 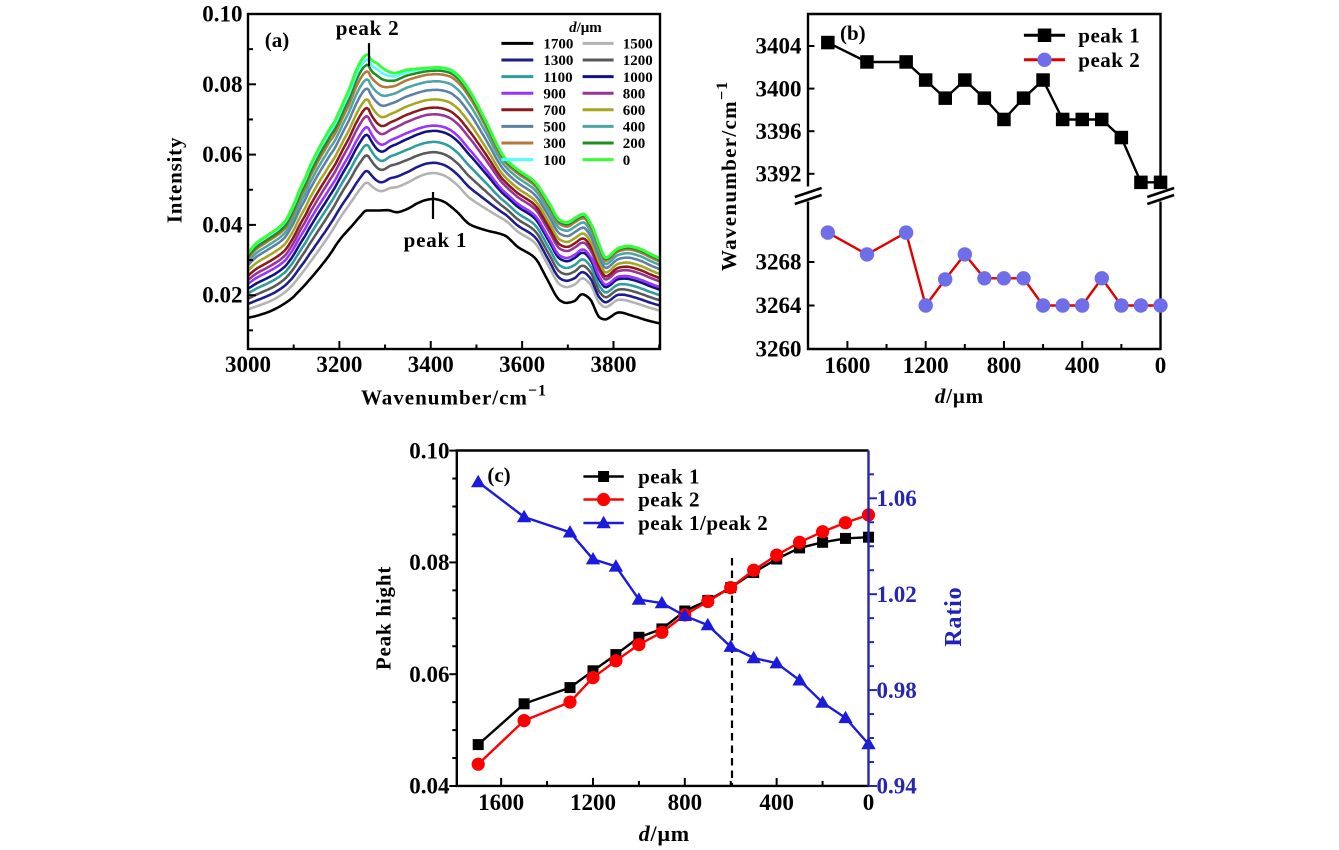 I want to click on svg-text: 200, so click(x=634, y=144).